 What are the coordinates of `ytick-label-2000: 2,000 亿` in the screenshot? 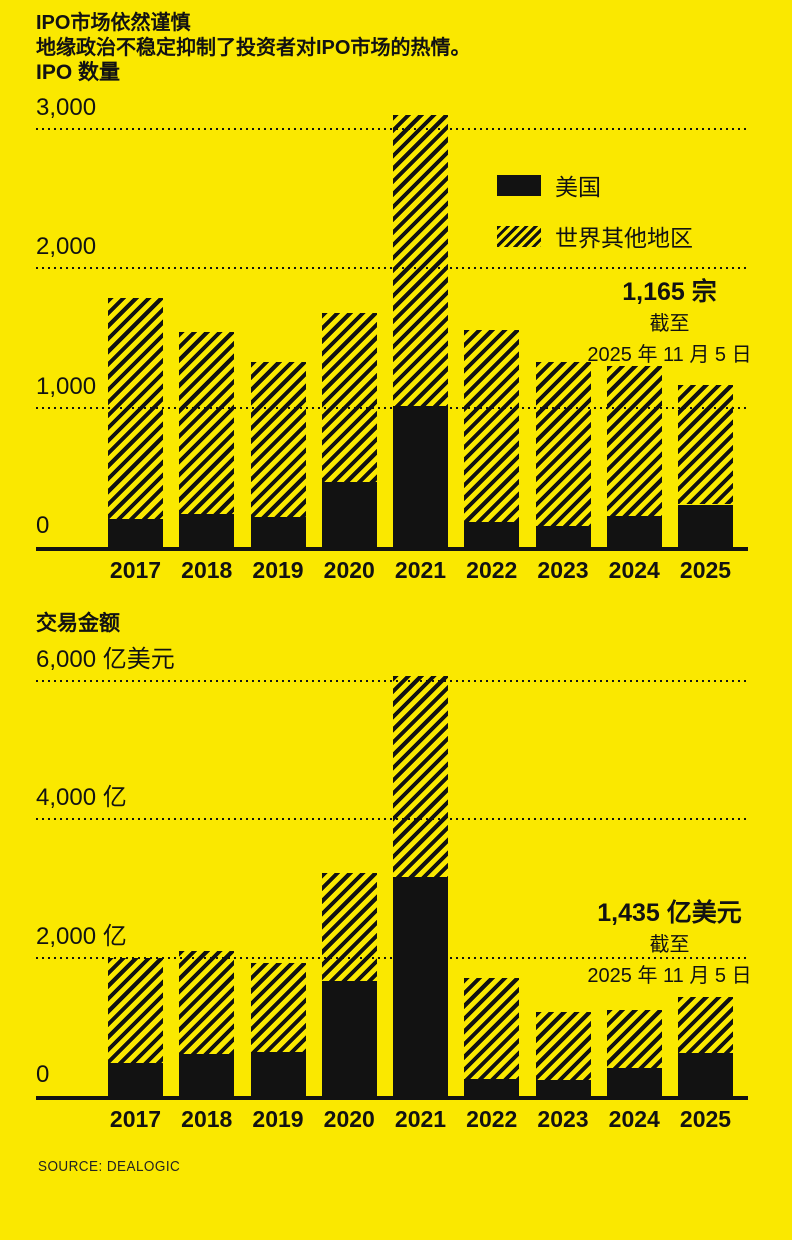 It's located at (81, 936).